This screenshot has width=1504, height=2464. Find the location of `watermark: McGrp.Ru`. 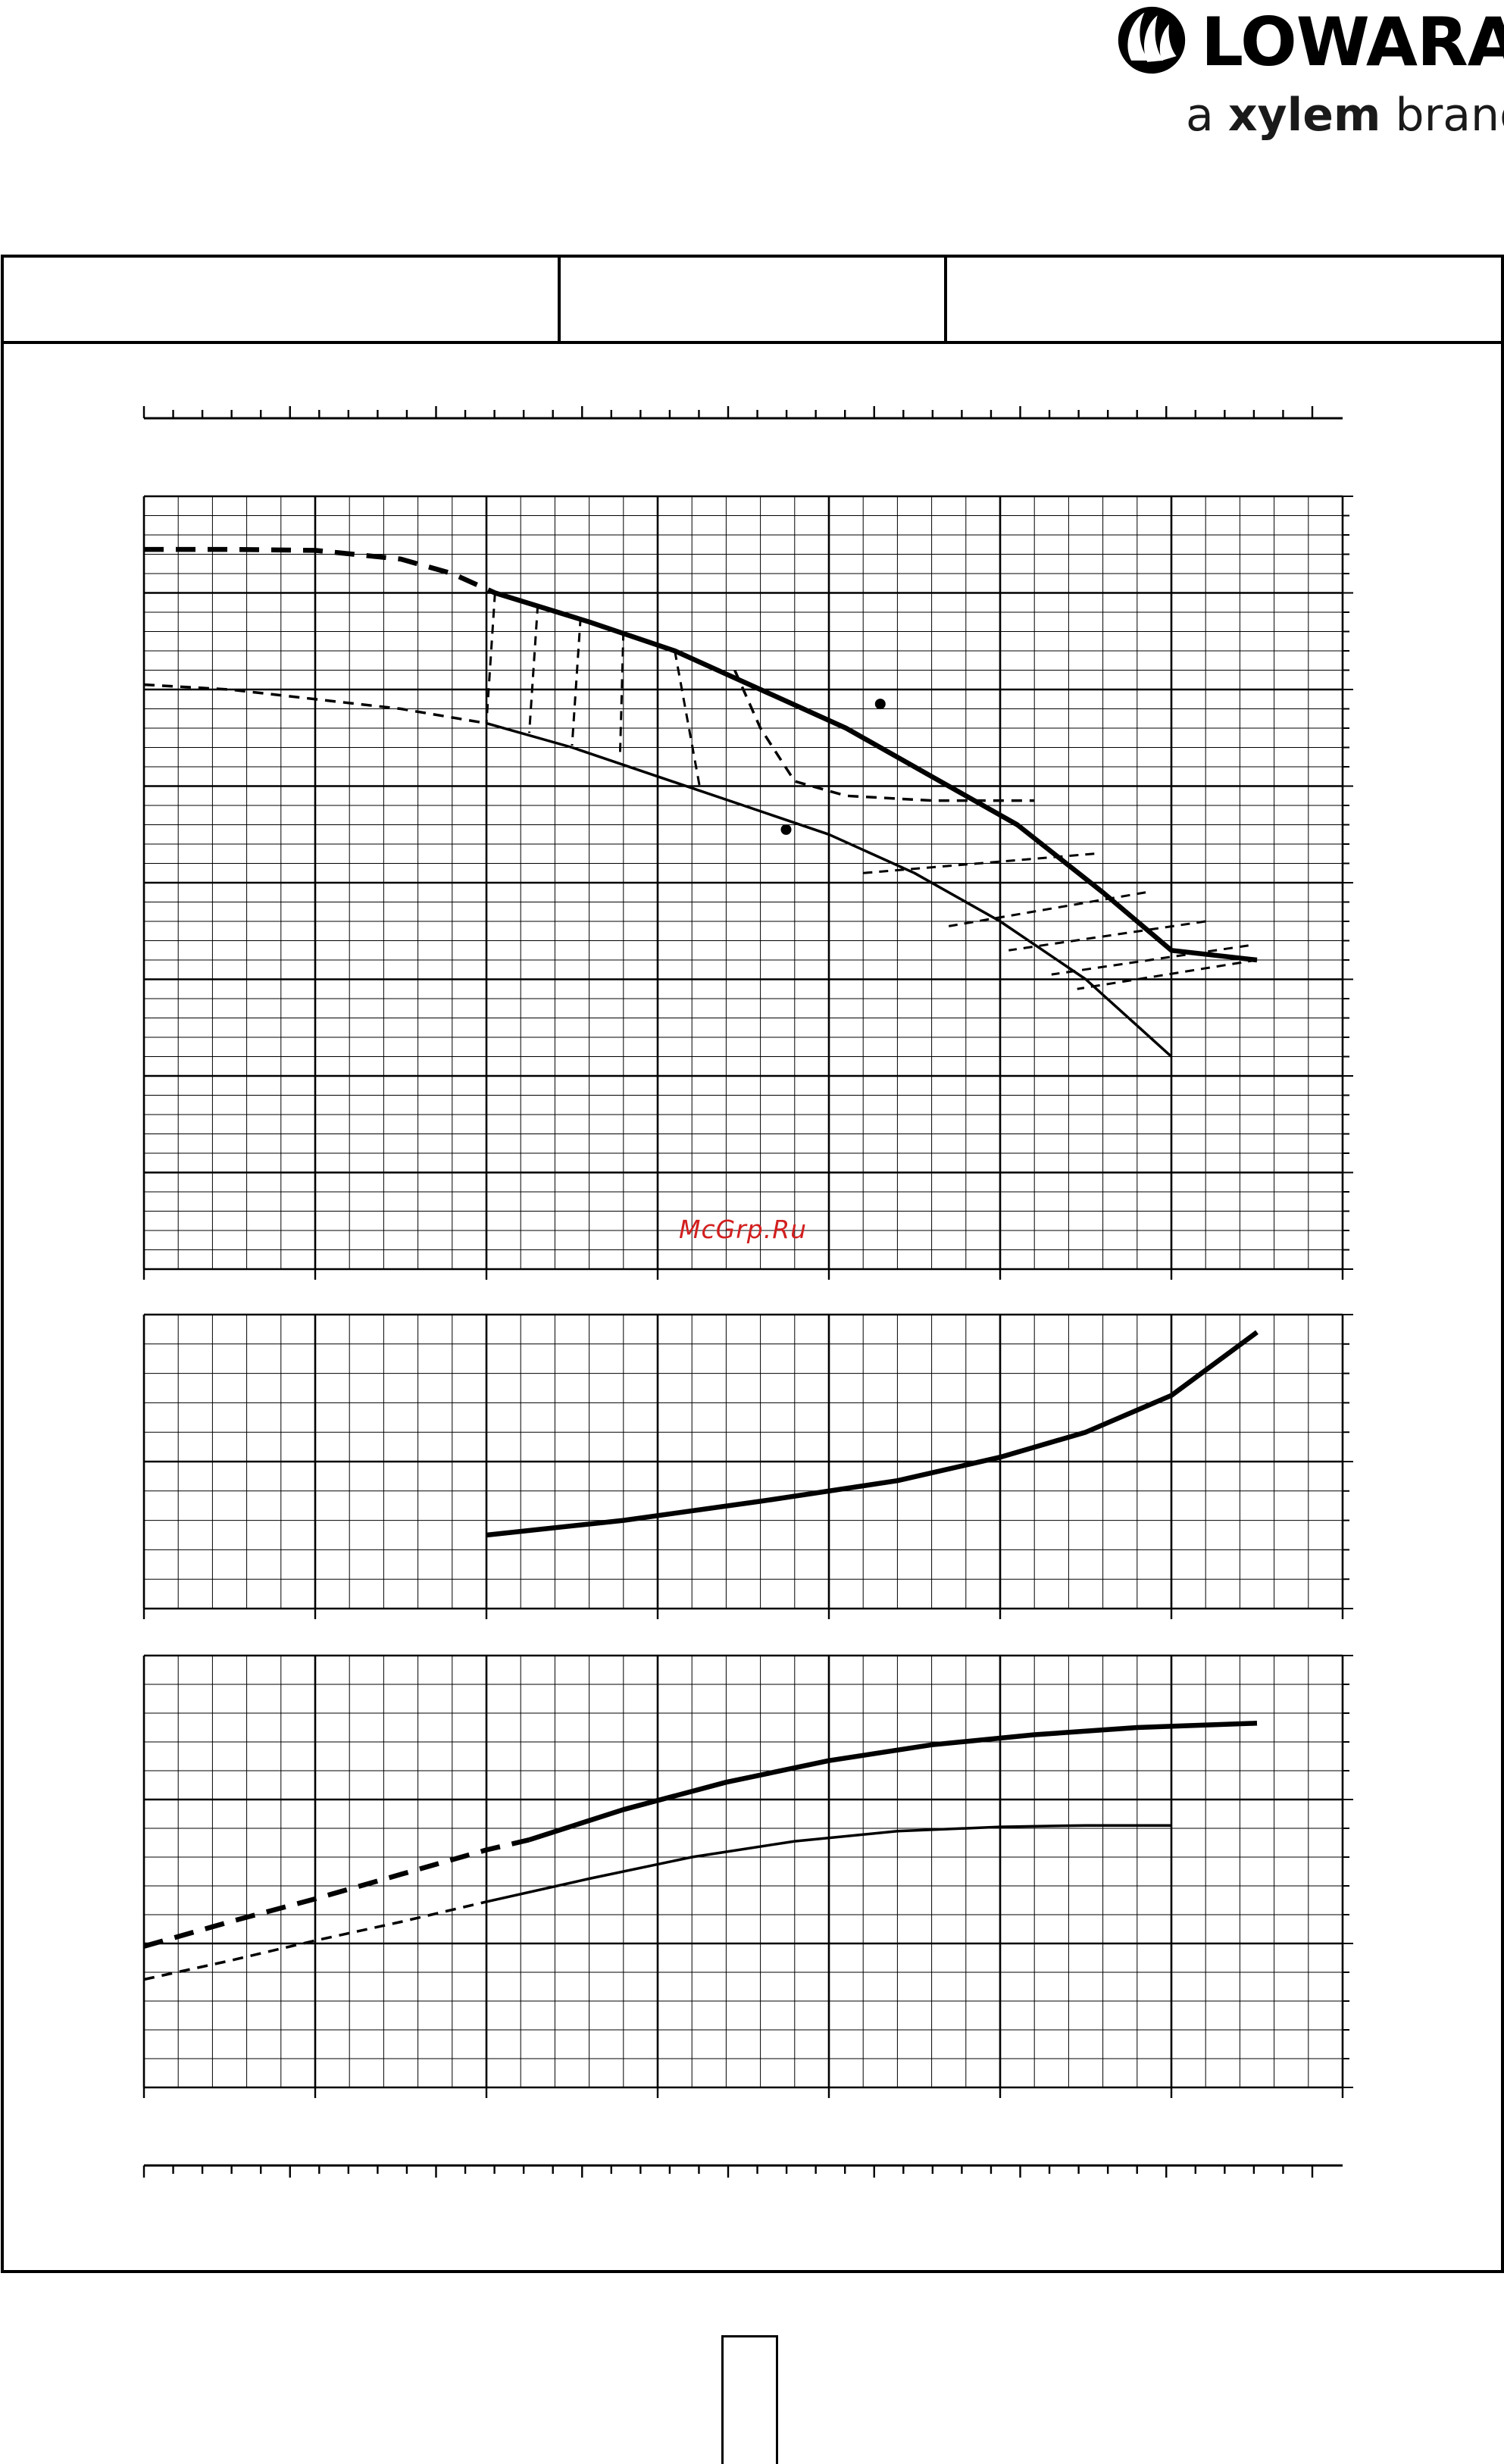

watermark: McGrp.Ru is located at coordinates (743, 1229).